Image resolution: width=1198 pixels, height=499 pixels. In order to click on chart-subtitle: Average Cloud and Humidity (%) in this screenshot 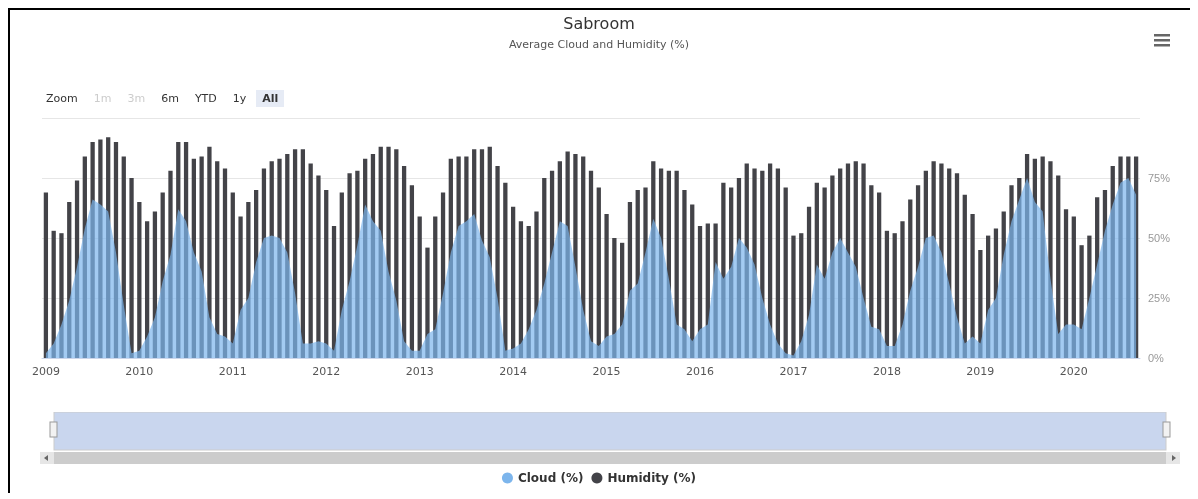, I will do `click(599, 44)`.